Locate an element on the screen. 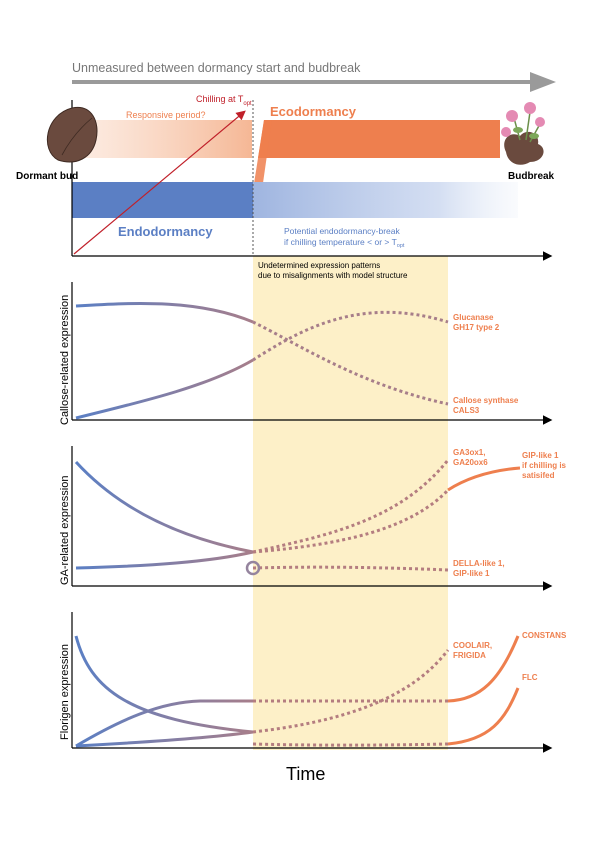  ga-falling-curve is located at coordinates (164, 507).